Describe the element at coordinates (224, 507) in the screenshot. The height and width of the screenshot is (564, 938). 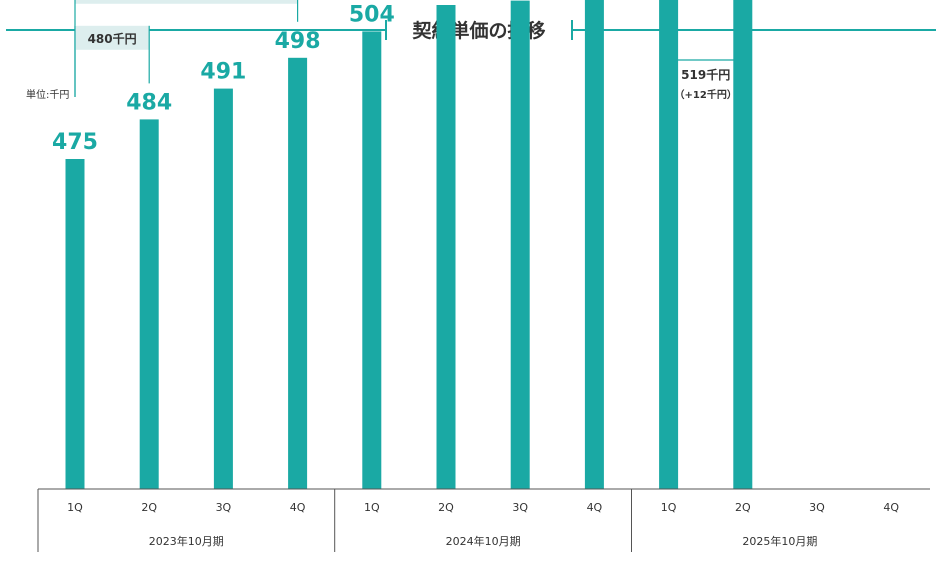
I see `tick-label-3: 3Q` at that location.